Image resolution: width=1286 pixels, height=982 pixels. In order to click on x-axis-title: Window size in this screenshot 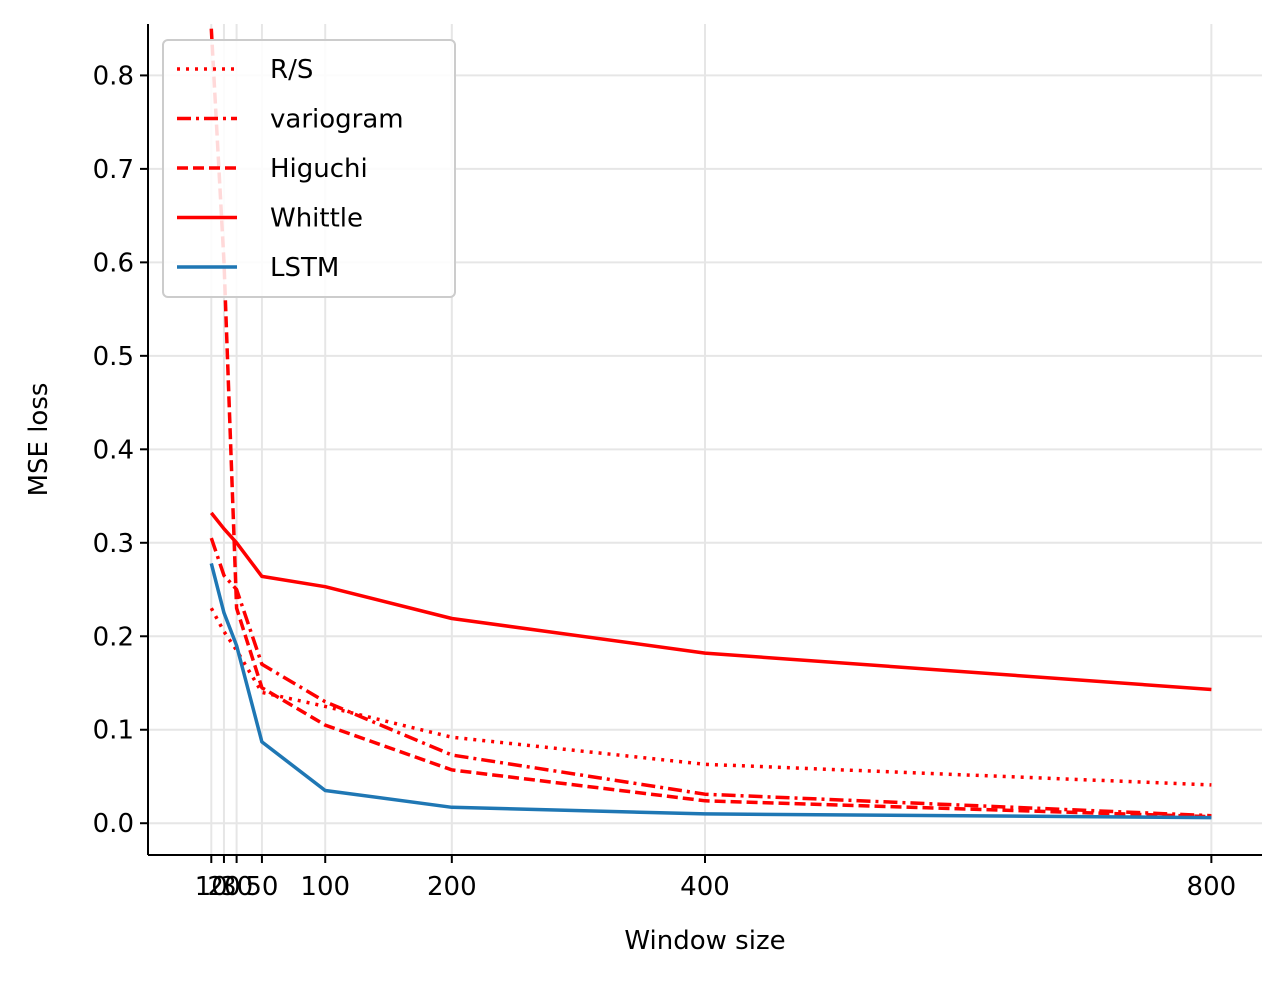, I will do `click(704, 941)`.